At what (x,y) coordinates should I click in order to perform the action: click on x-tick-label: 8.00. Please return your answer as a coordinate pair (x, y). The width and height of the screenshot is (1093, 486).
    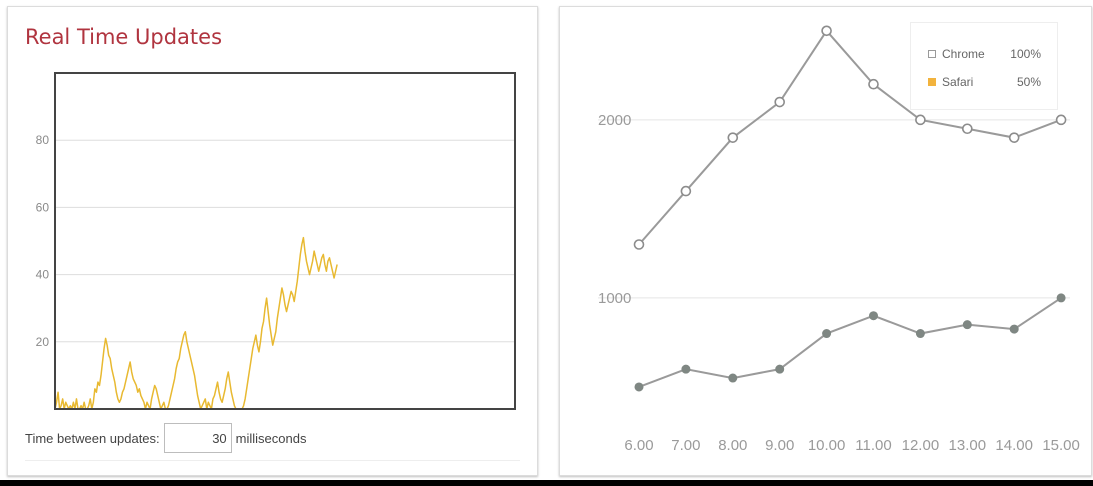
    Looking at the image, I should click on (732, 445).